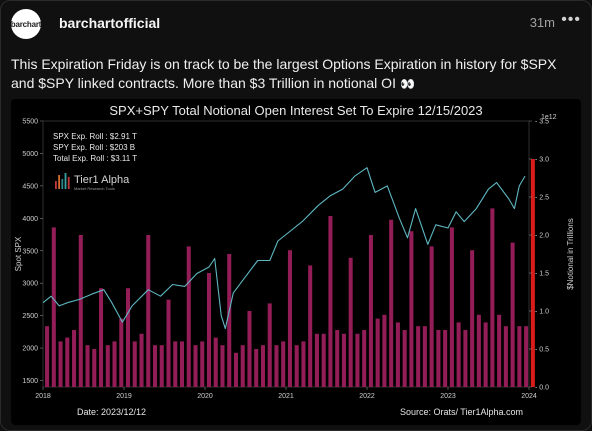  What do you see at coordinates (448, 396) in the screenshot?
I see `x-tick-label: 2023` at bounding box center [448, 396].